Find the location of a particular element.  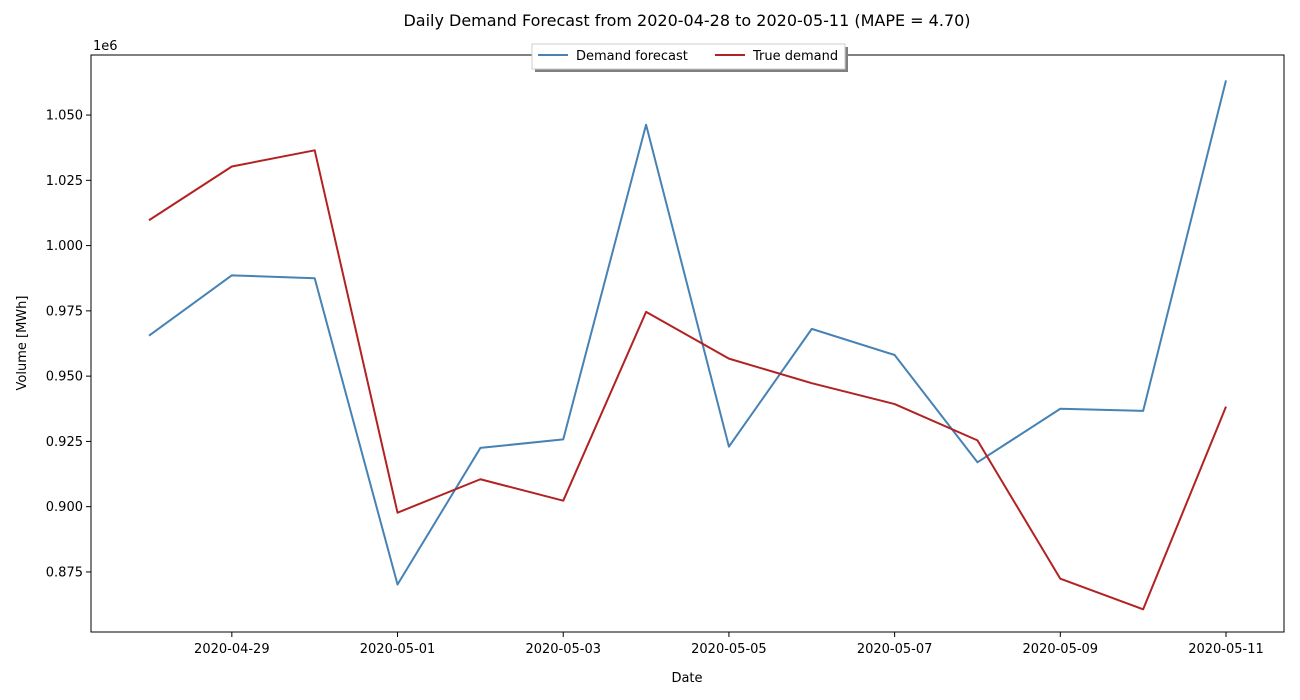

y-tick-label: 0.975 is located at coordinates (64, 311).